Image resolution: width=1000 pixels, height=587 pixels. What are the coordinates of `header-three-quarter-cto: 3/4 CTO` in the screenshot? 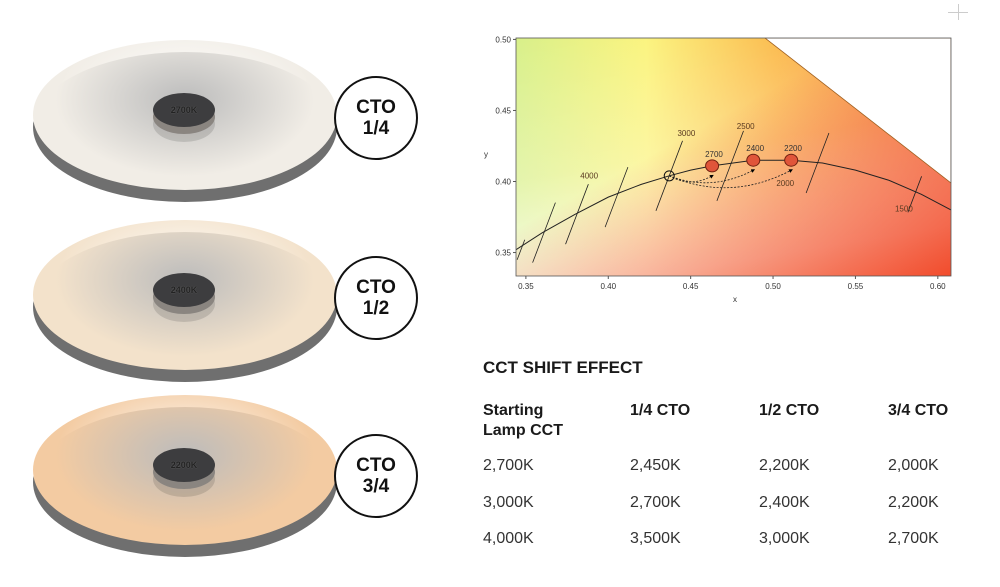 It's located at (918, 410).